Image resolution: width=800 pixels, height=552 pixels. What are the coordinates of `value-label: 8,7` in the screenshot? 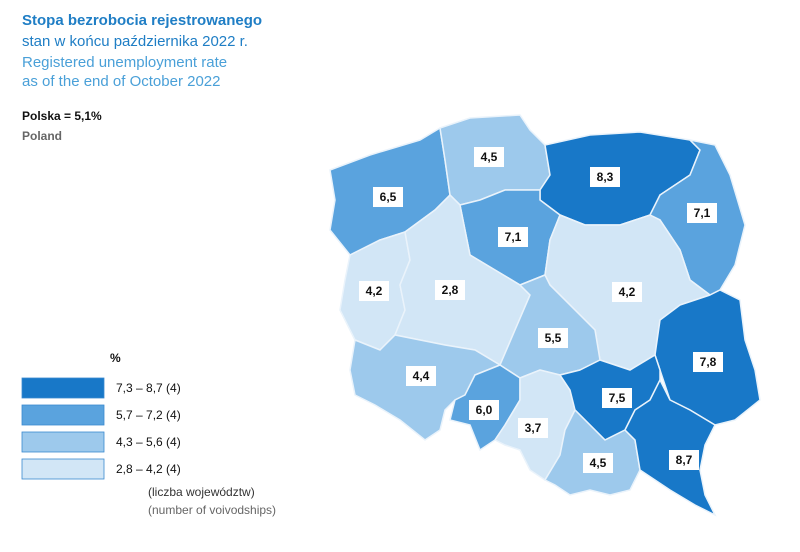 It's located at (684, 460).